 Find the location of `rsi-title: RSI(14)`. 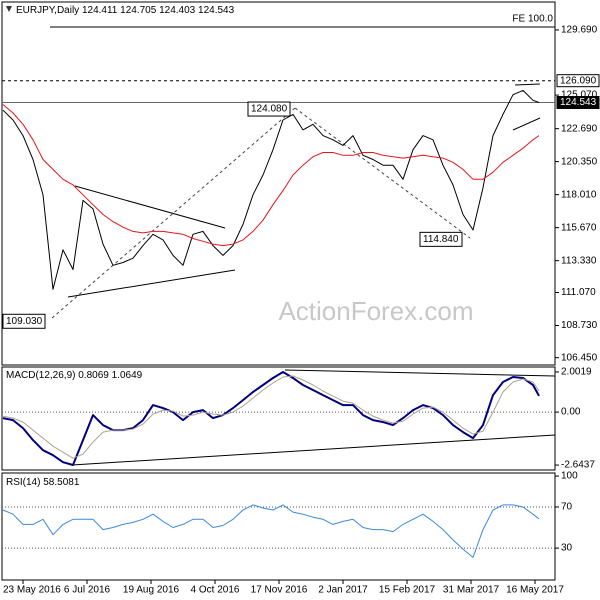

rsi-title: RSI(14) is located at coordinates (23, 482).